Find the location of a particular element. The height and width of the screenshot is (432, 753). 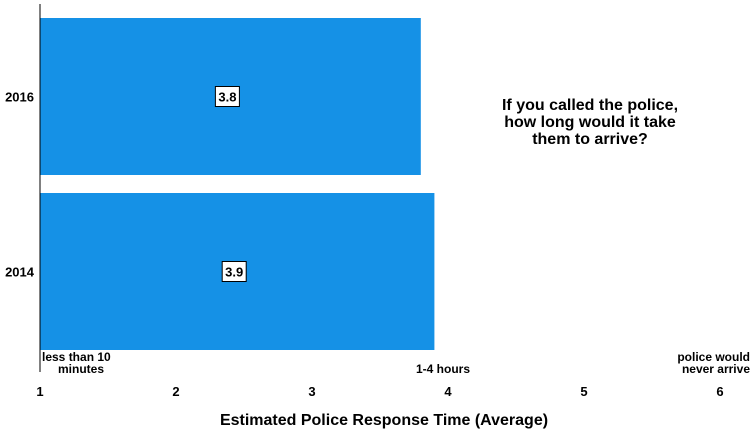

category-labels: 2016 2014 is located at coordinates (20, 185).